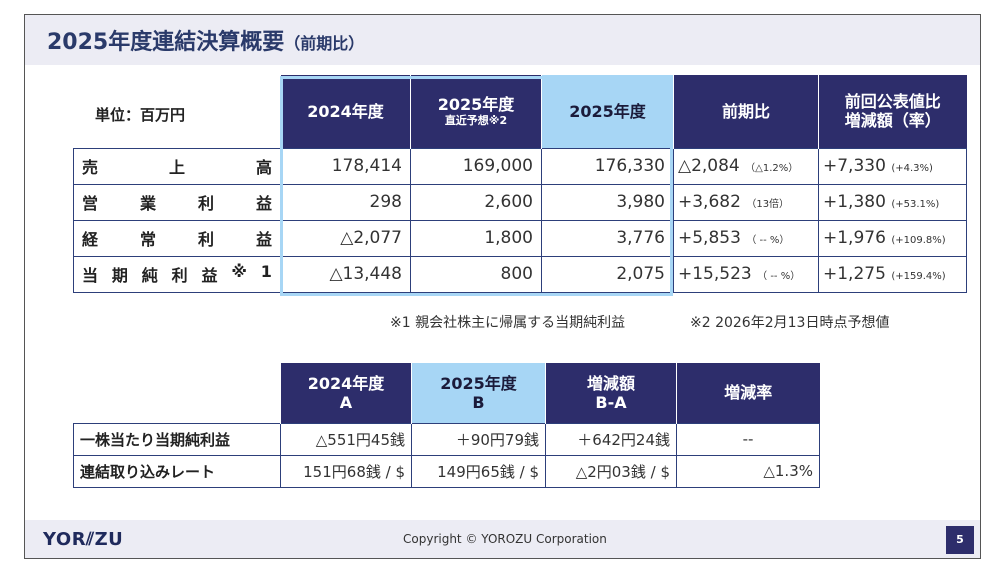 Image resolution: width=1001 pixels, height=580 pixels. Describe the element at coordinates (502, 40) in the screenshot. I see `title-band: 2025年度連結決算概要（前期比）` at that location.